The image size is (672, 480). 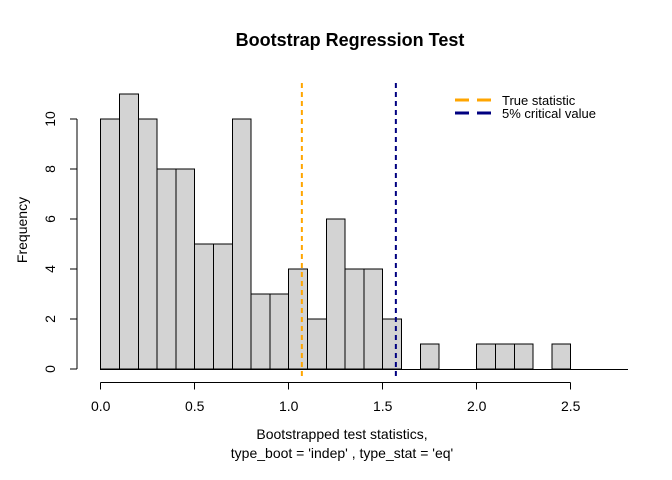 What do you see at coordinates (571, 406) in the screenshot?
I see `x-tick-label: 2.5` at bounding box center [571, 406].